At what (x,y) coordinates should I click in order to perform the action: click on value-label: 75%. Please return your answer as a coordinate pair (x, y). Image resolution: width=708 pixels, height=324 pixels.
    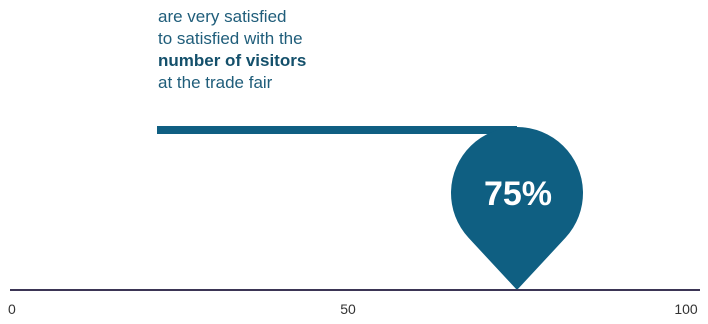
    Looking at the image, I should click on (518, 194).